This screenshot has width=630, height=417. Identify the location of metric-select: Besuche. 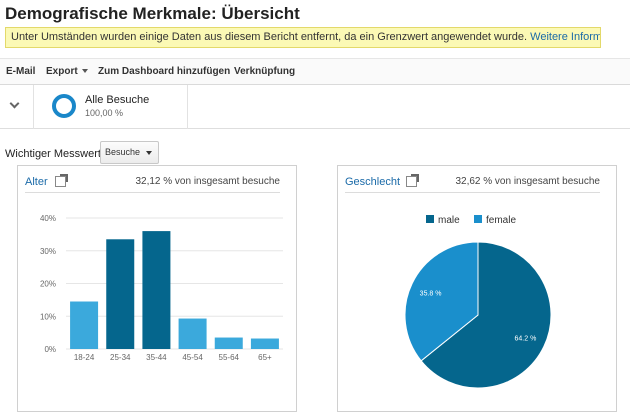
(129, 152).